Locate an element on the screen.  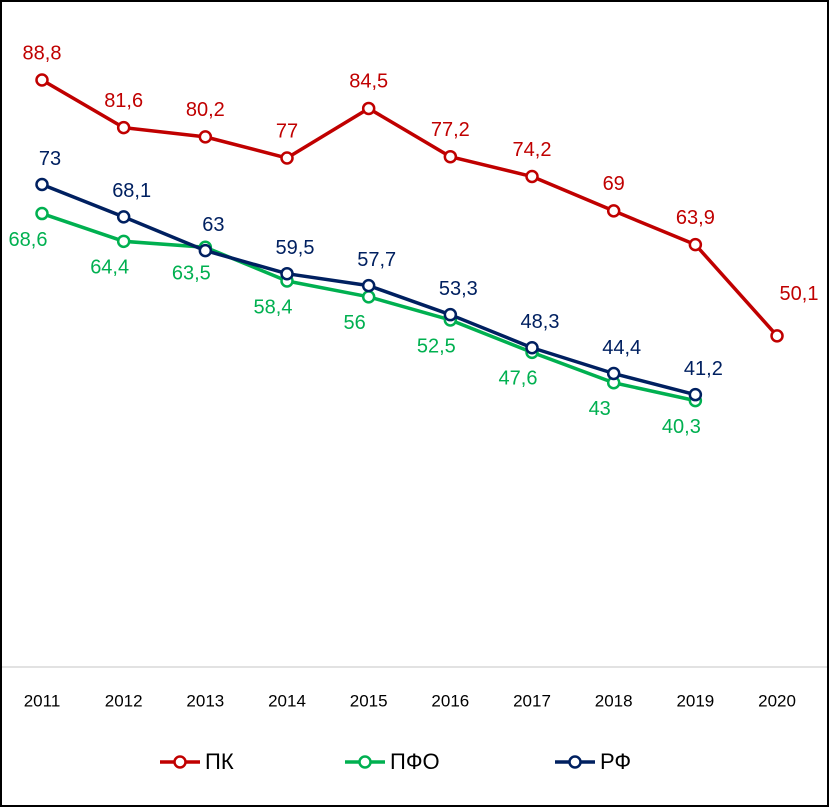
x-tick-label: 2020 is located at coordinates (777, 700).